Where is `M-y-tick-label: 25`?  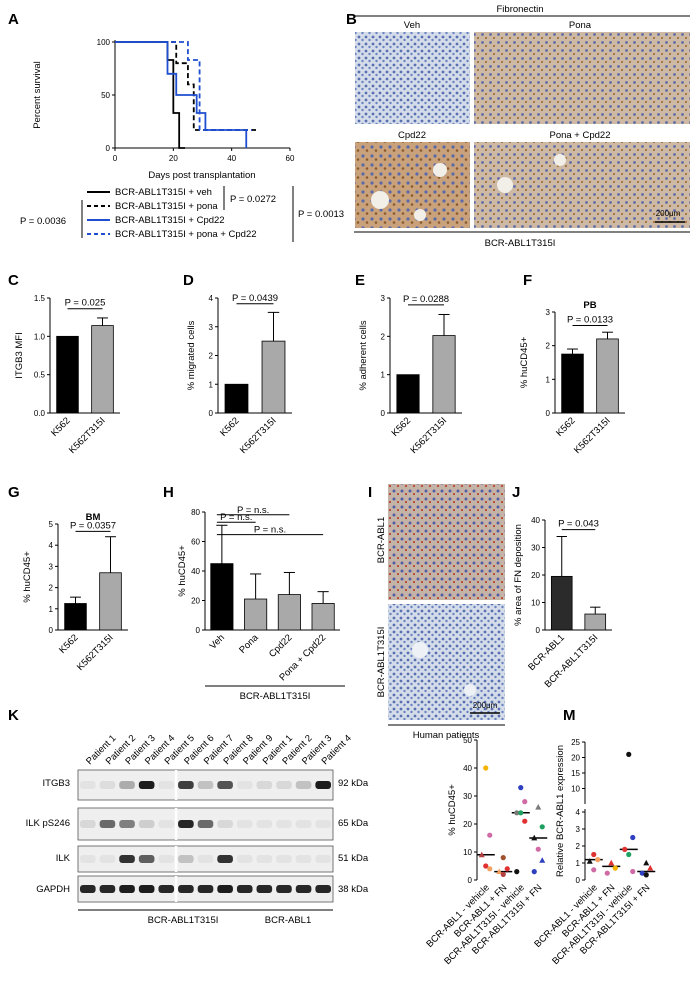
M-y-tick-label: 25 is located at coordinates (575, 742).